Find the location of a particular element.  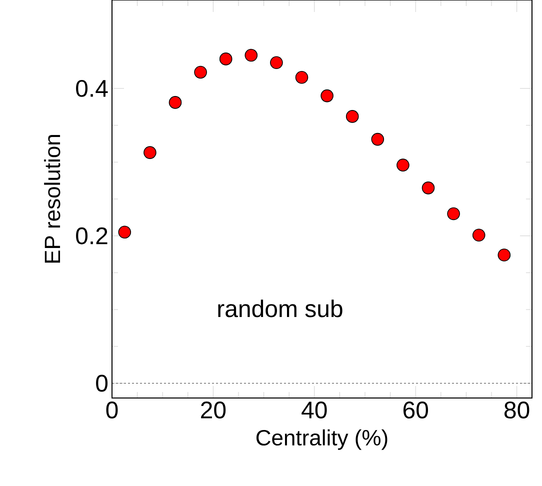

x-tick-label: 60 is located at coordinates (415, 410).